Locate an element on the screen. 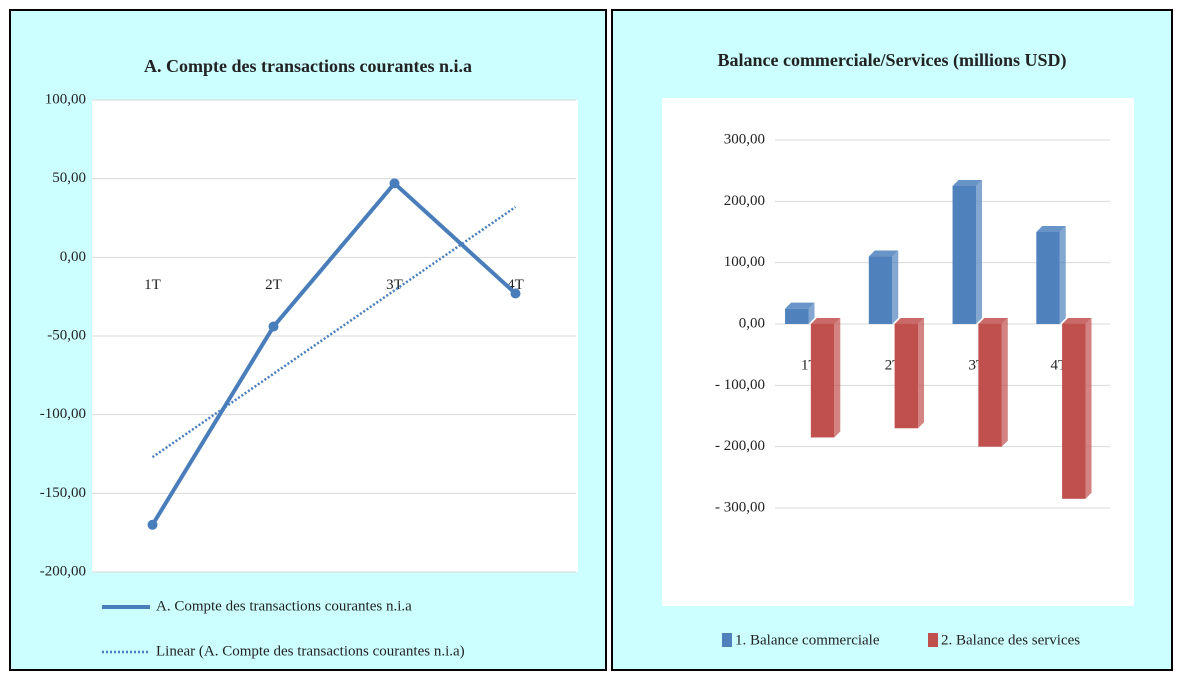  legend-label: 2. Balance des services is located at coordinates (1010, 640).